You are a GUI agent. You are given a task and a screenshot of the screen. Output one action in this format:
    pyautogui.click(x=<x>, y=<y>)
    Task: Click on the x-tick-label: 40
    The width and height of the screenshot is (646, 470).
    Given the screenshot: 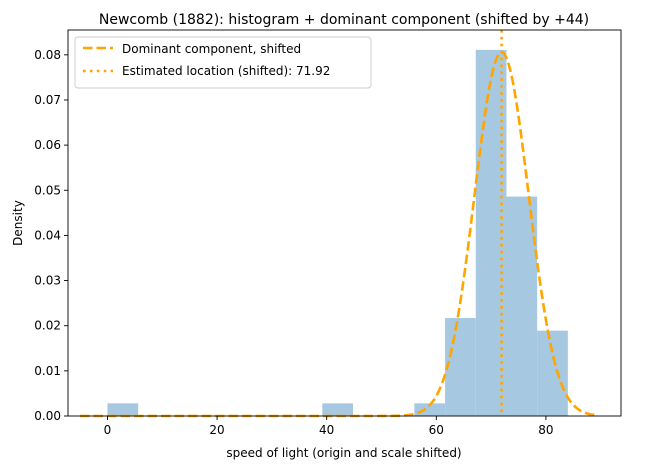 What is the action you would take?
    pyautogui.click(x=326, y=430)
    